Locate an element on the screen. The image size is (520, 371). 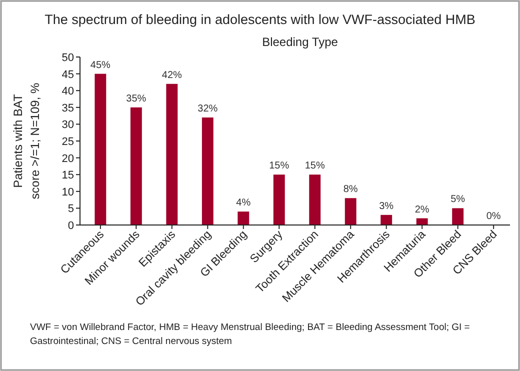
y-tick-label: 5 is located at coordinates (71, 209).